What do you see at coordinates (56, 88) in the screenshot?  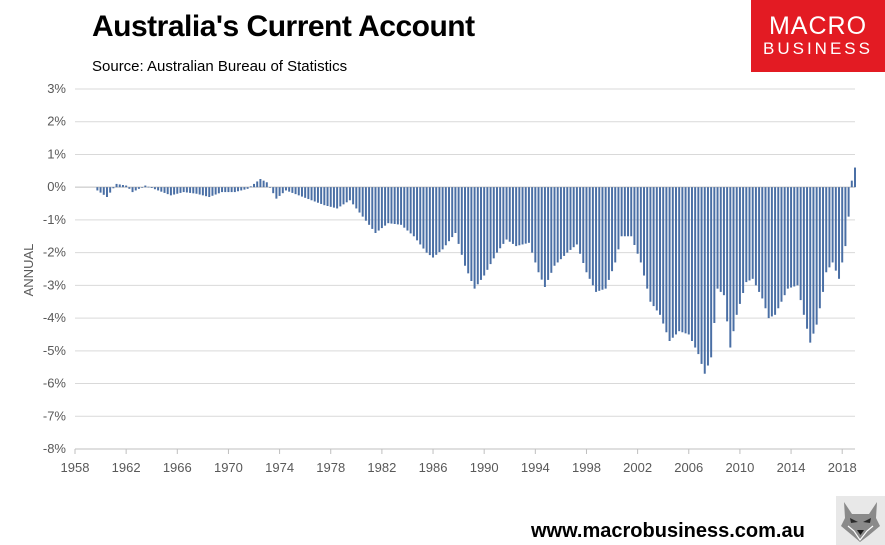 I see `y-tick-label: 3%` at bounding box center [56, 88].